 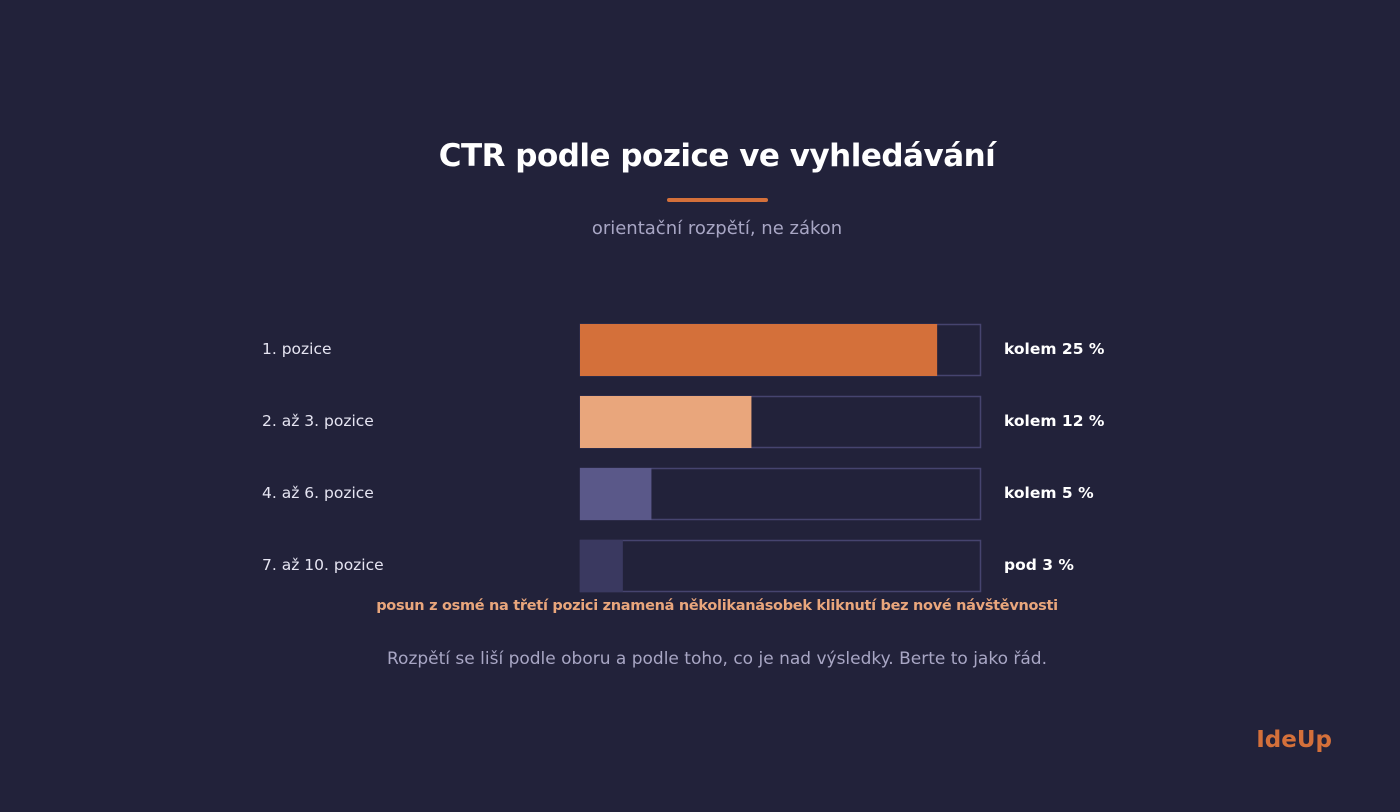 I want to click on bar-track, so click(x=780, y=566).